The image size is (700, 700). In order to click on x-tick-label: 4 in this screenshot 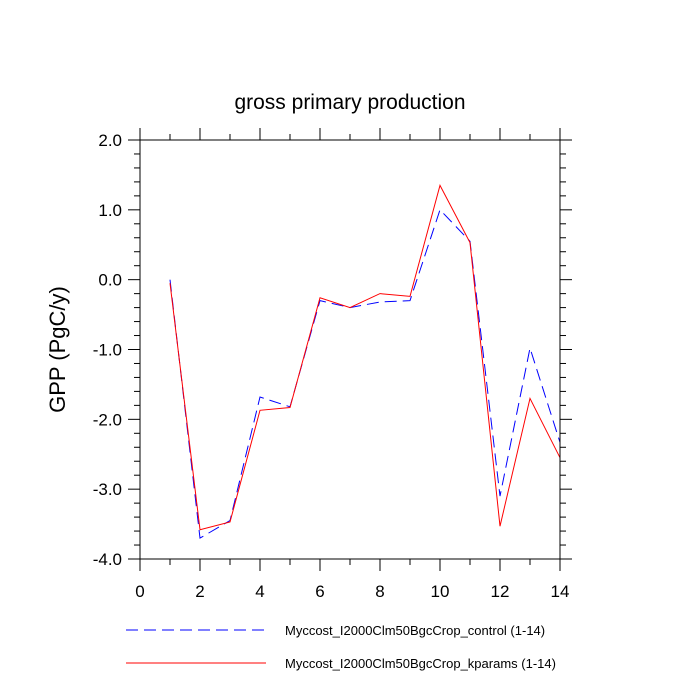, I will do `click(259, 591)`.